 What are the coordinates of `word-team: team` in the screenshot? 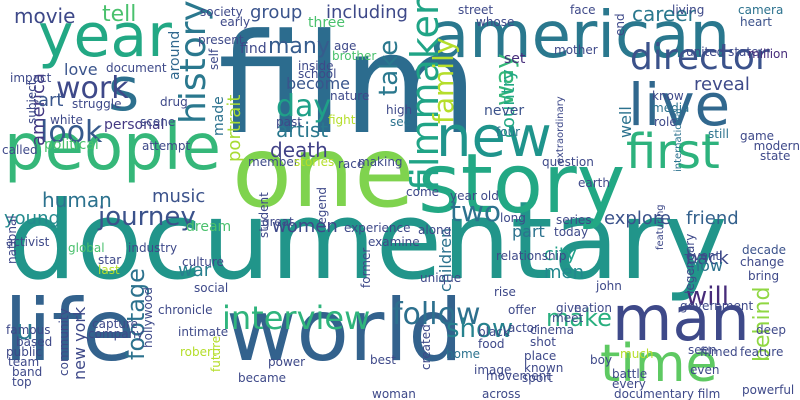 It's located at (24, 362).